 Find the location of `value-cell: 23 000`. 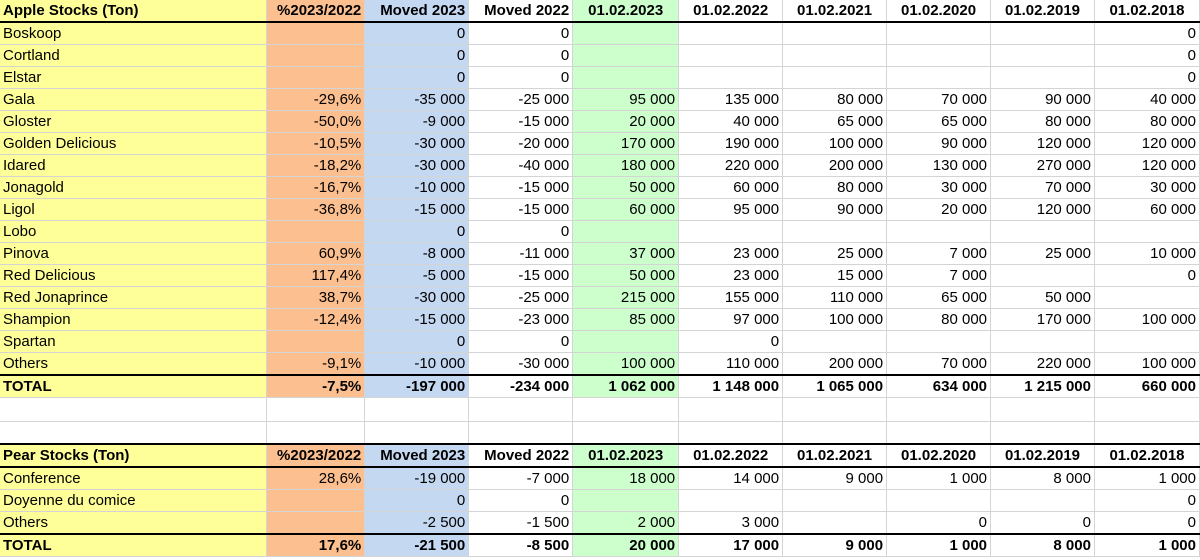

value-cell: 23 000 is located at coordinates (731, 253).